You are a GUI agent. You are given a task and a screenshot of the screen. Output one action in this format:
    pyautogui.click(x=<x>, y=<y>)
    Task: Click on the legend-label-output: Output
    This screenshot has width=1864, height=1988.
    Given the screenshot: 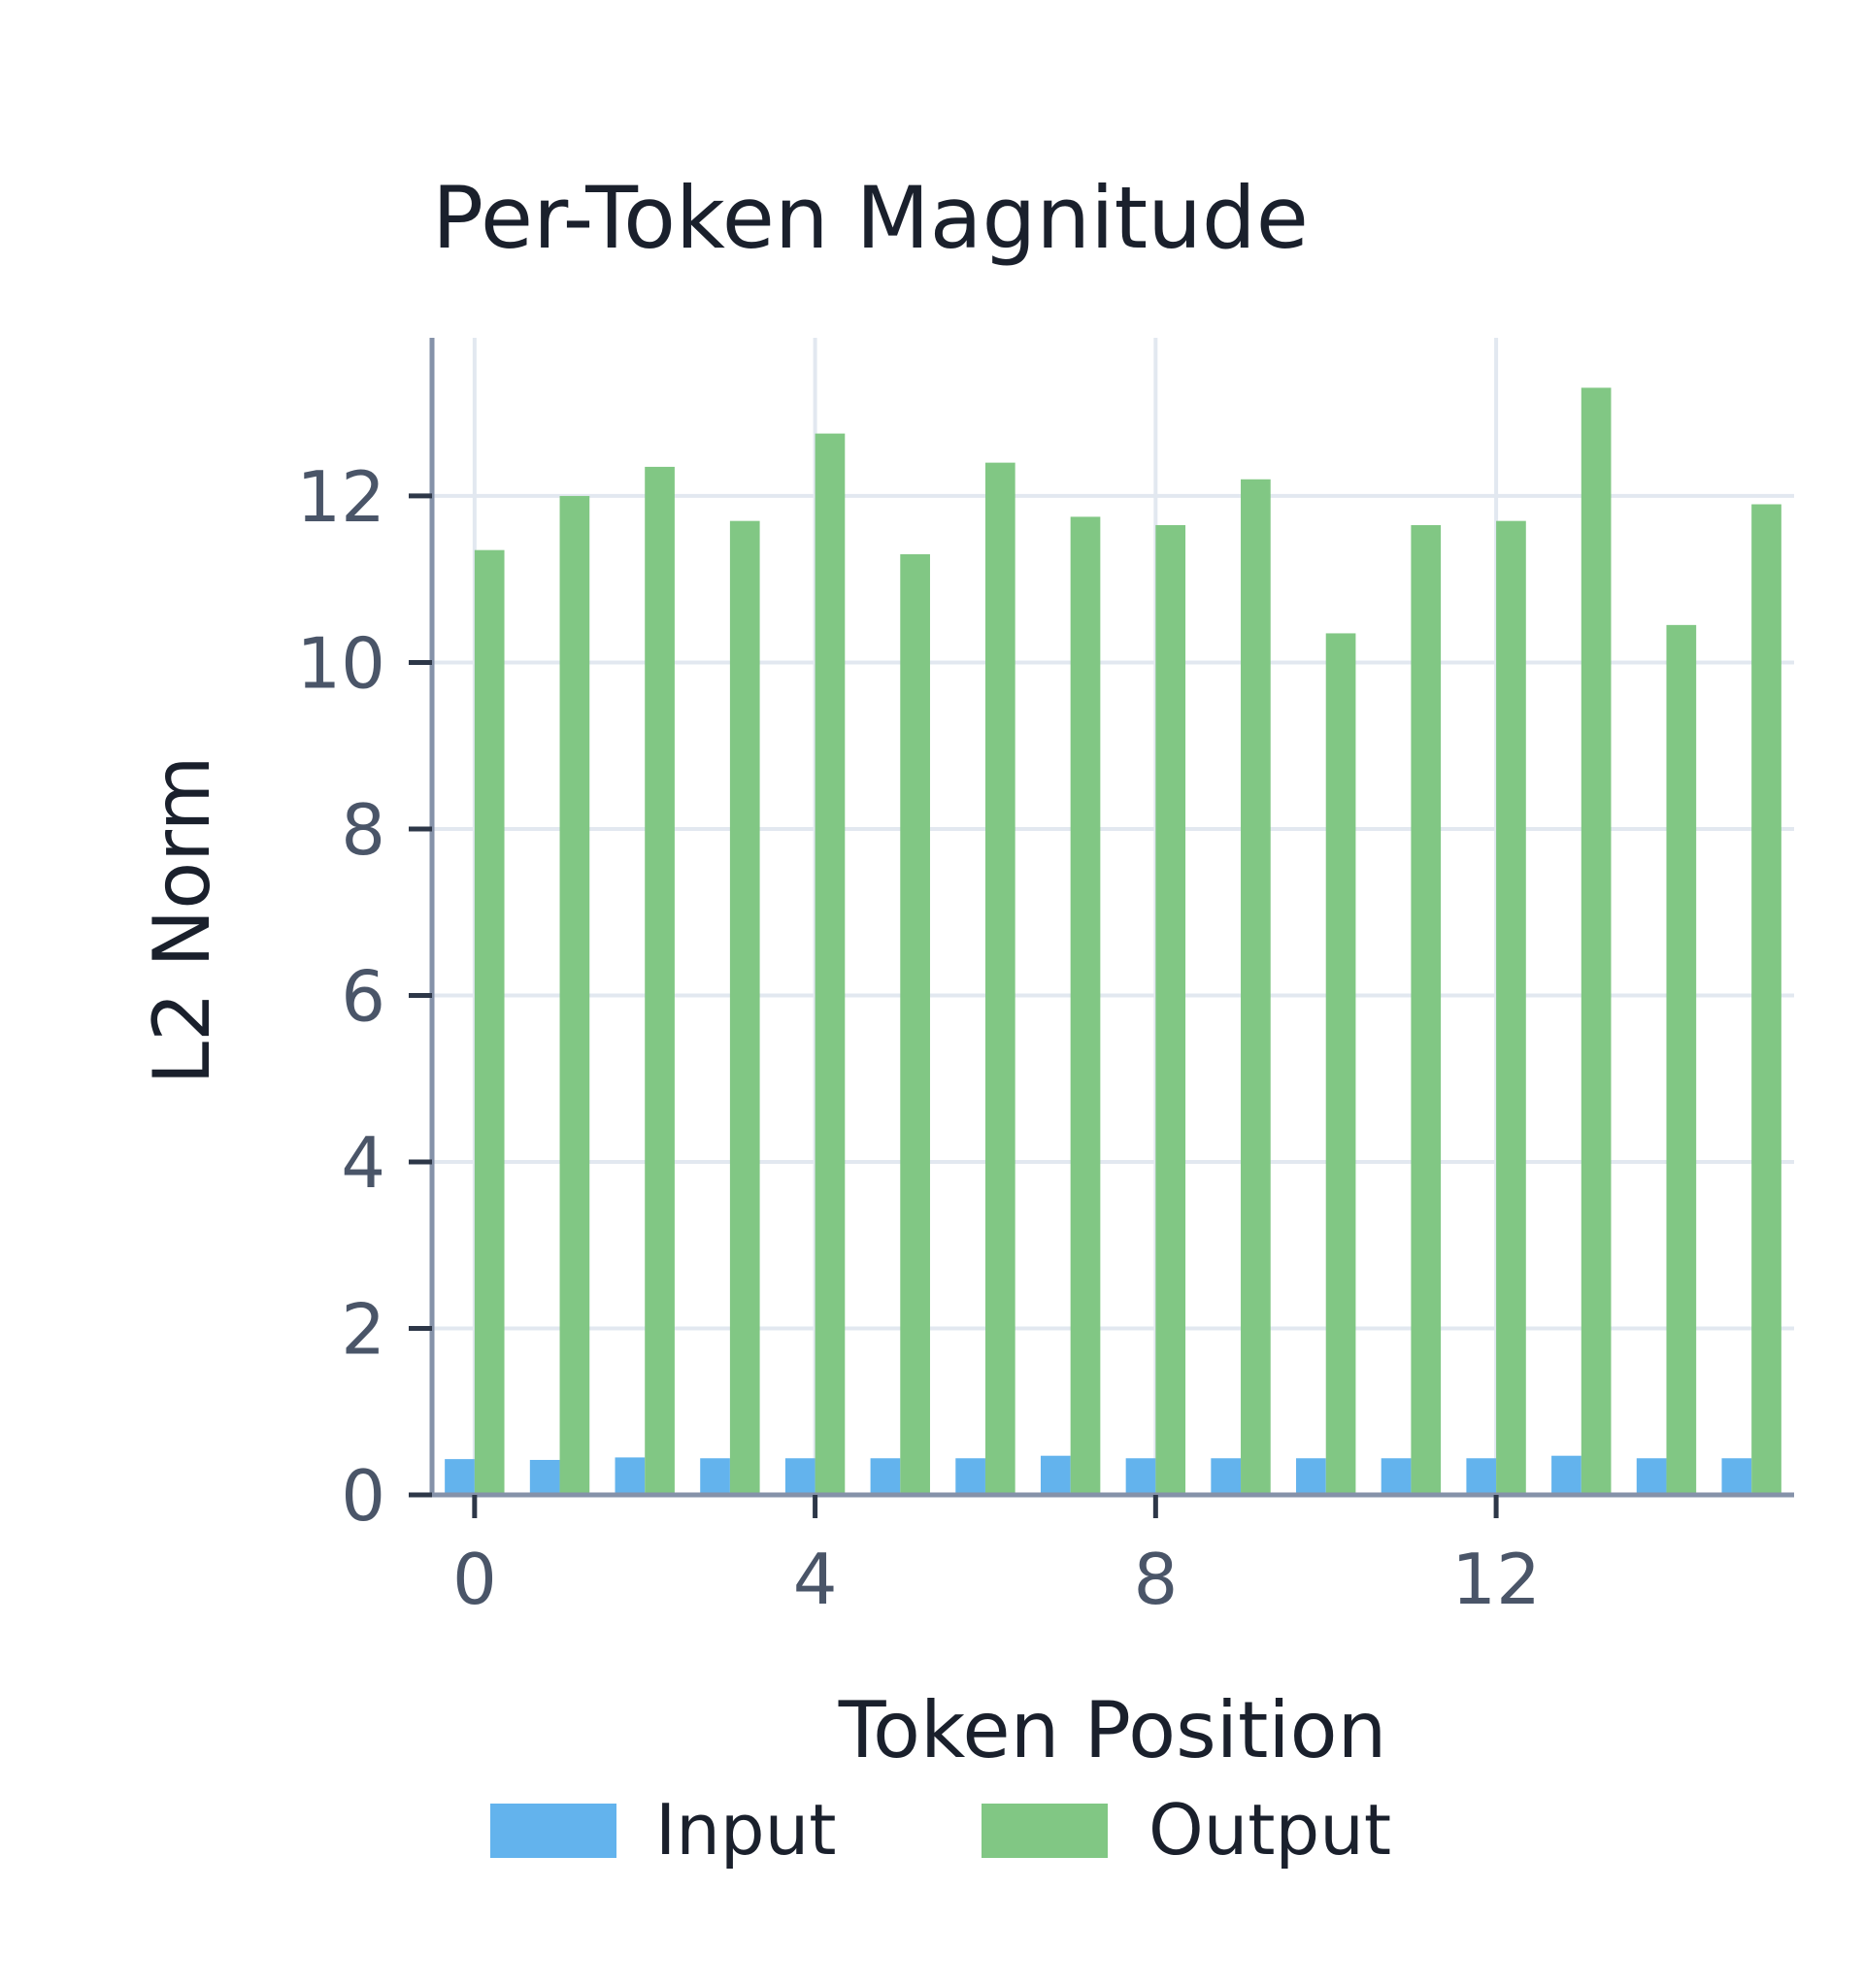 What is the action you would take?
    pyautogui.click(x=1269, y=1830)
    